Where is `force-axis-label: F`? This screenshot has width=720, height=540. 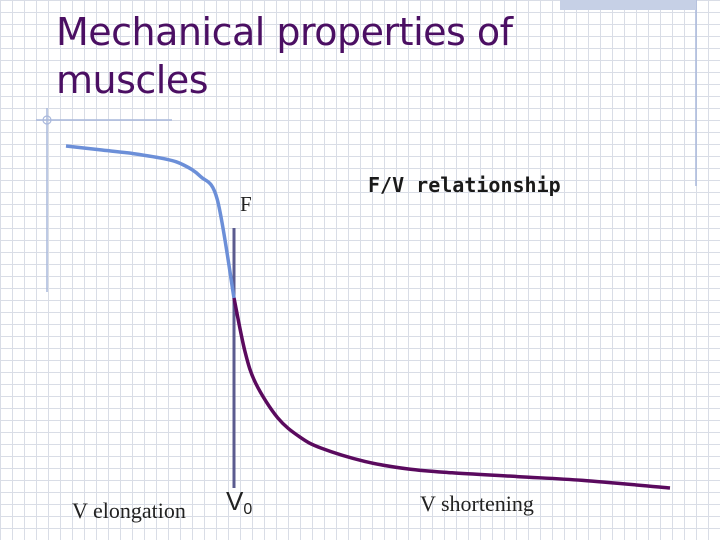 force-axis-label: F is located at coordinates (246, 204).